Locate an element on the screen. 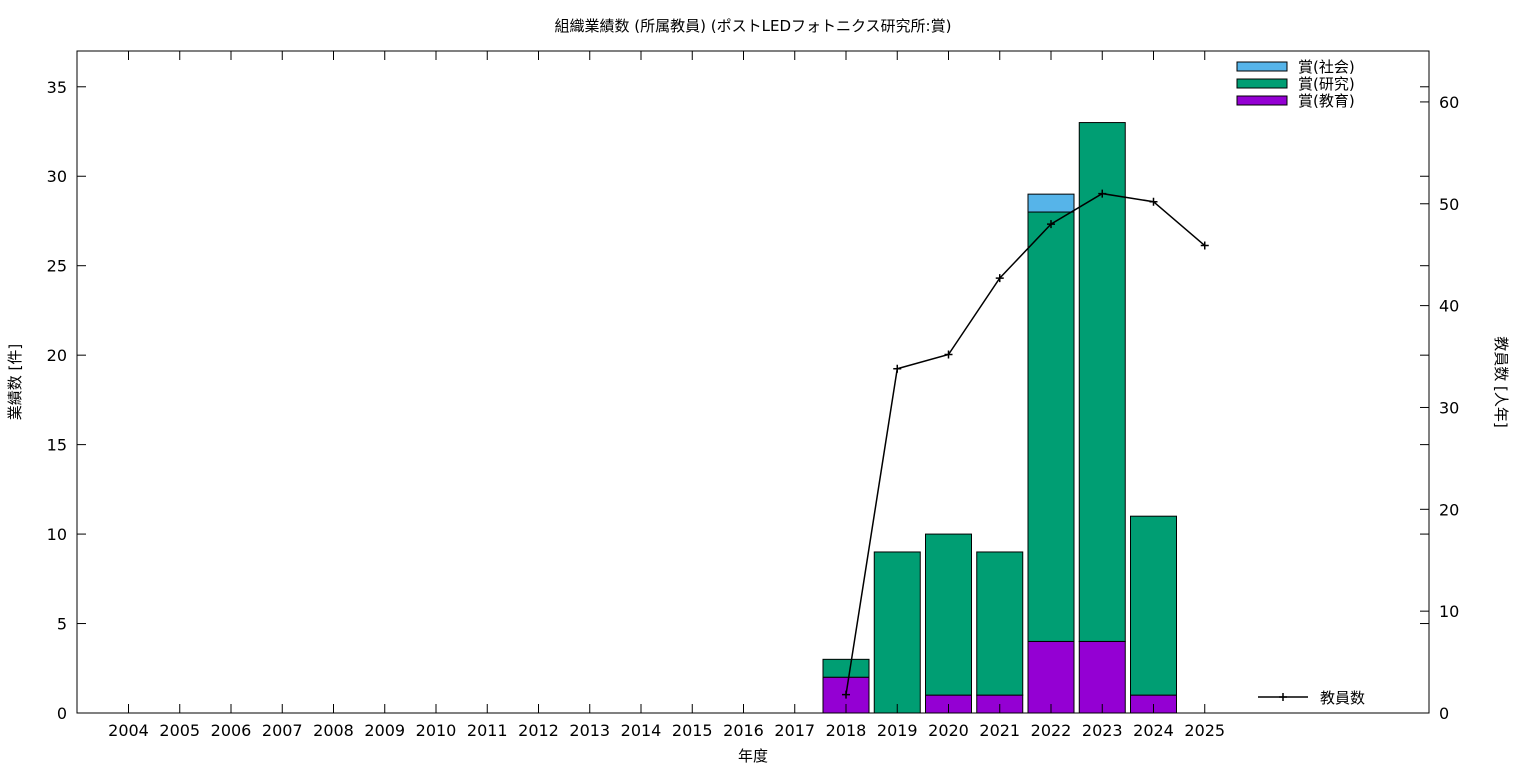 The height and width of the screenshot is (768, 1536). x-tick-label: 2023 is located at coordinates (1102, 730).